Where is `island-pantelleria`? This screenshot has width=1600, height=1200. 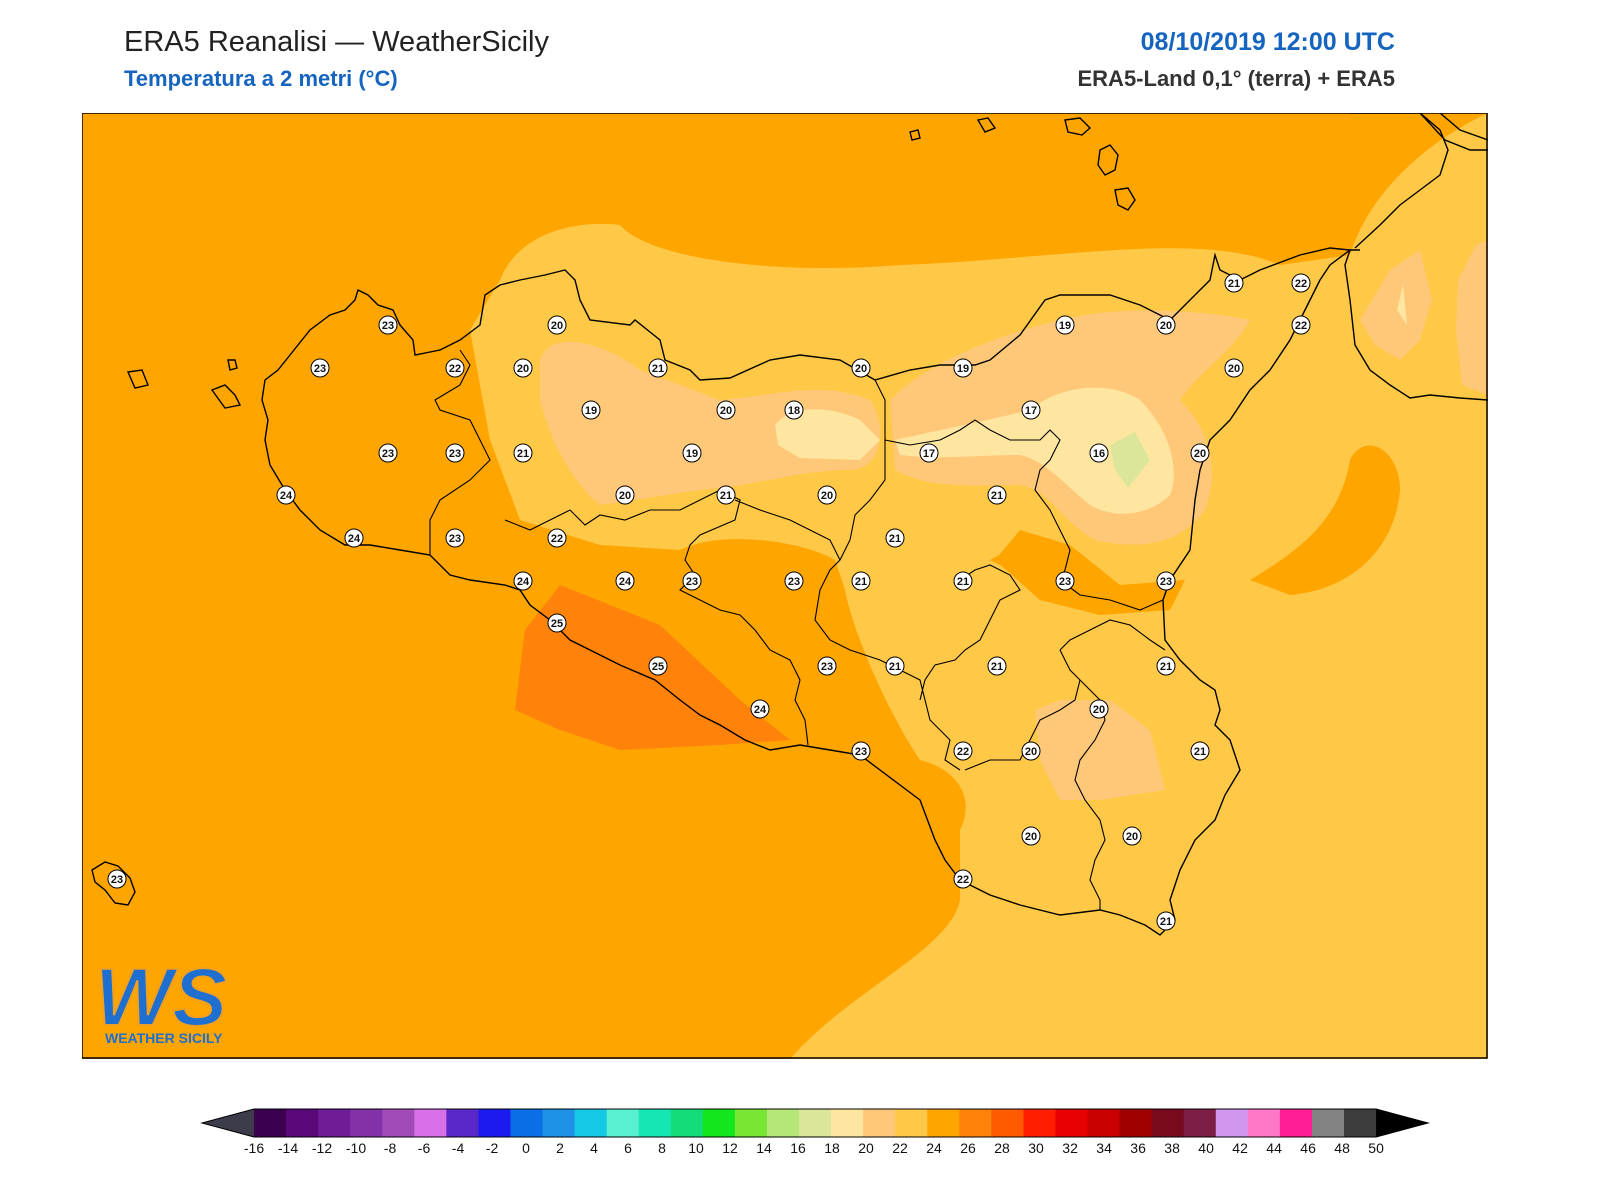
island-pantelleria is located at coordinates (113, 883).